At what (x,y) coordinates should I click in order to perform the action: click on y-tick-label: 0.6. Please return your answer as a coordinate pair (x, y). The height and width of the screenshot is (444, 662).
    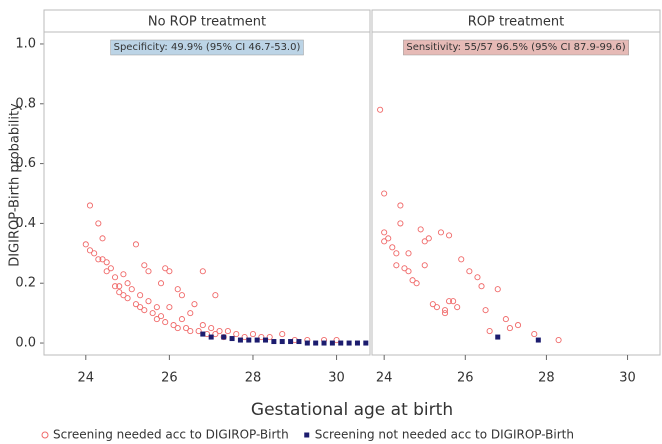
    Looking at the image, I should click on (25, 163).